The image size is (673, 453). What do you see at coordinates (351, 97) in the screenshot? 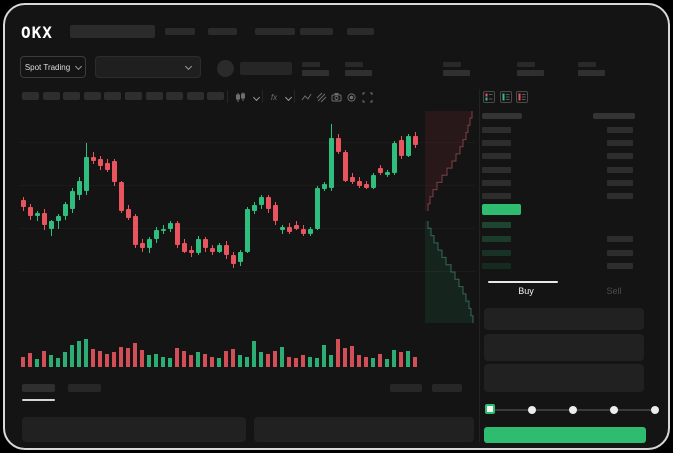
I see `settings-icon` at bounding box center [351, 97].